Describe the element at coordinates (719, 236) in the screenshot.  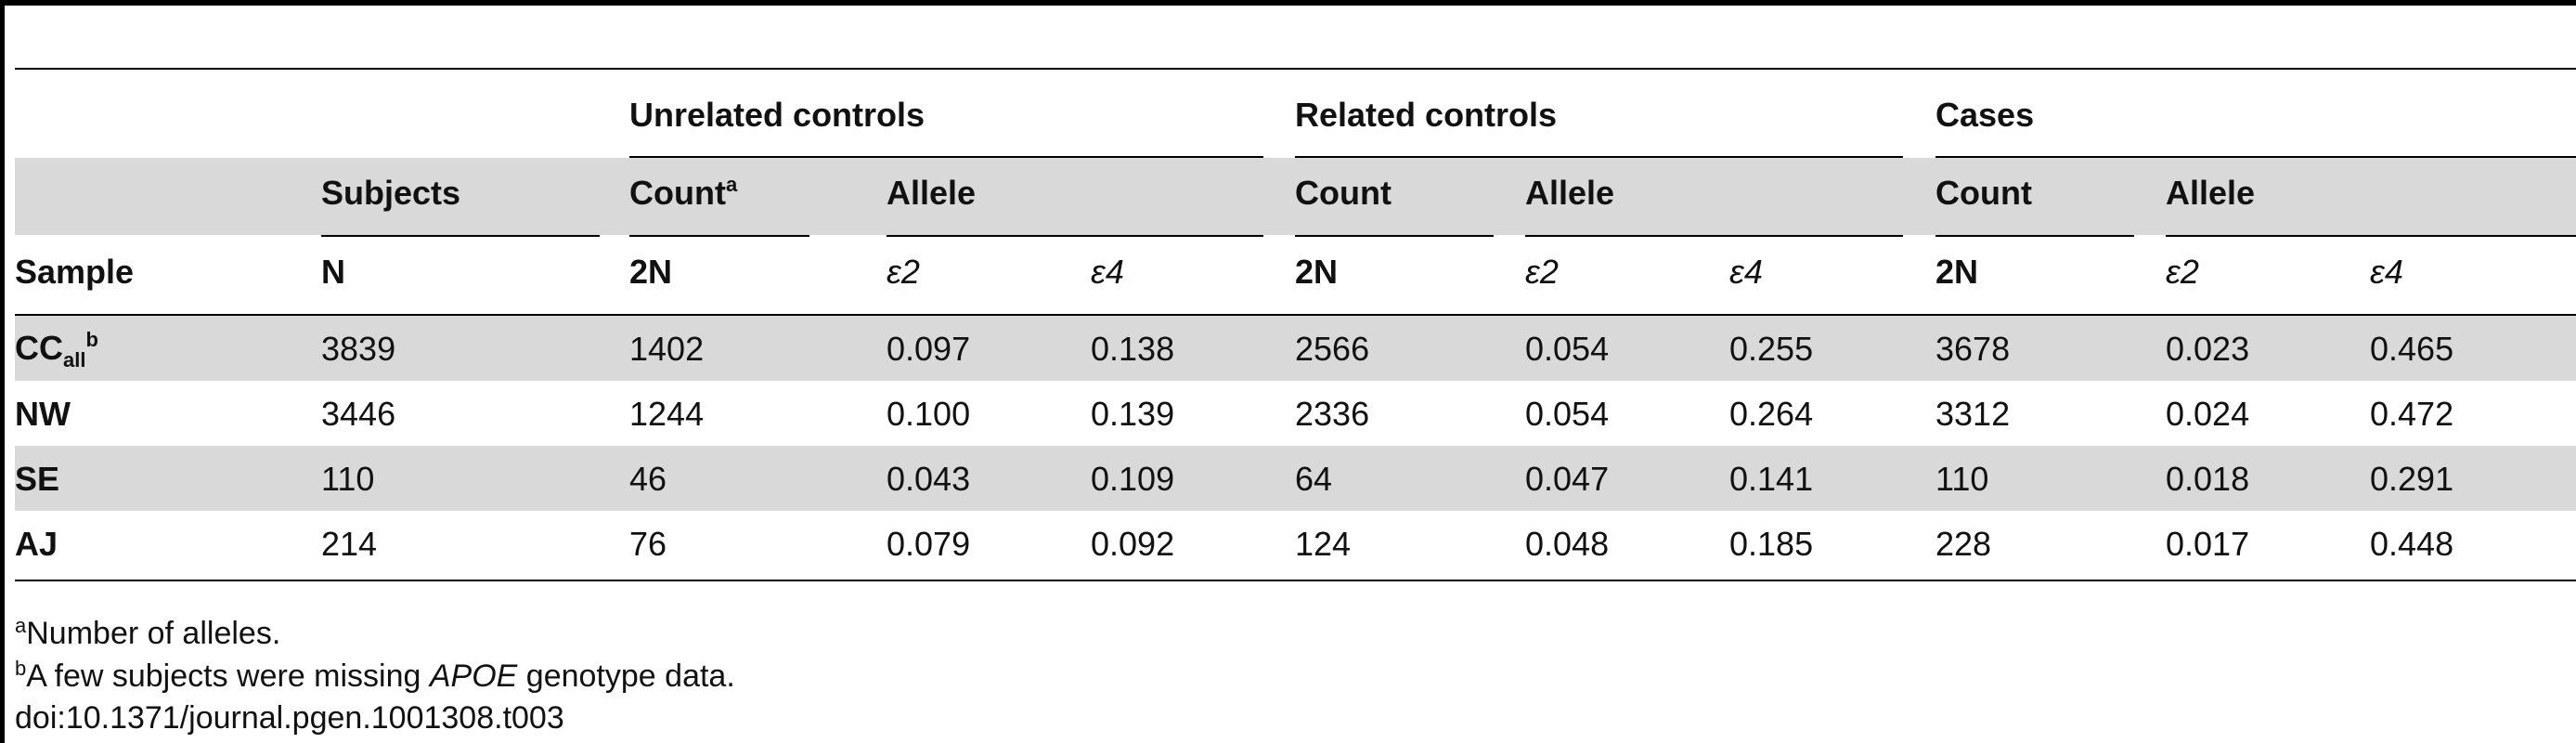
I see `sub-rule-count-u` at that location.